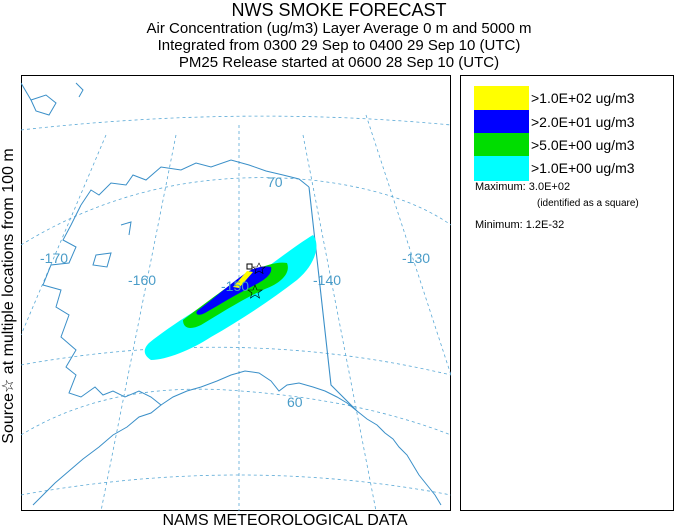 The height and width of the screenshot is (532, 678). Describe the element at coordinates (583, 122) in the screenshot. I see `legend-item-label: >2.0E+01 ug/m3` at that location.